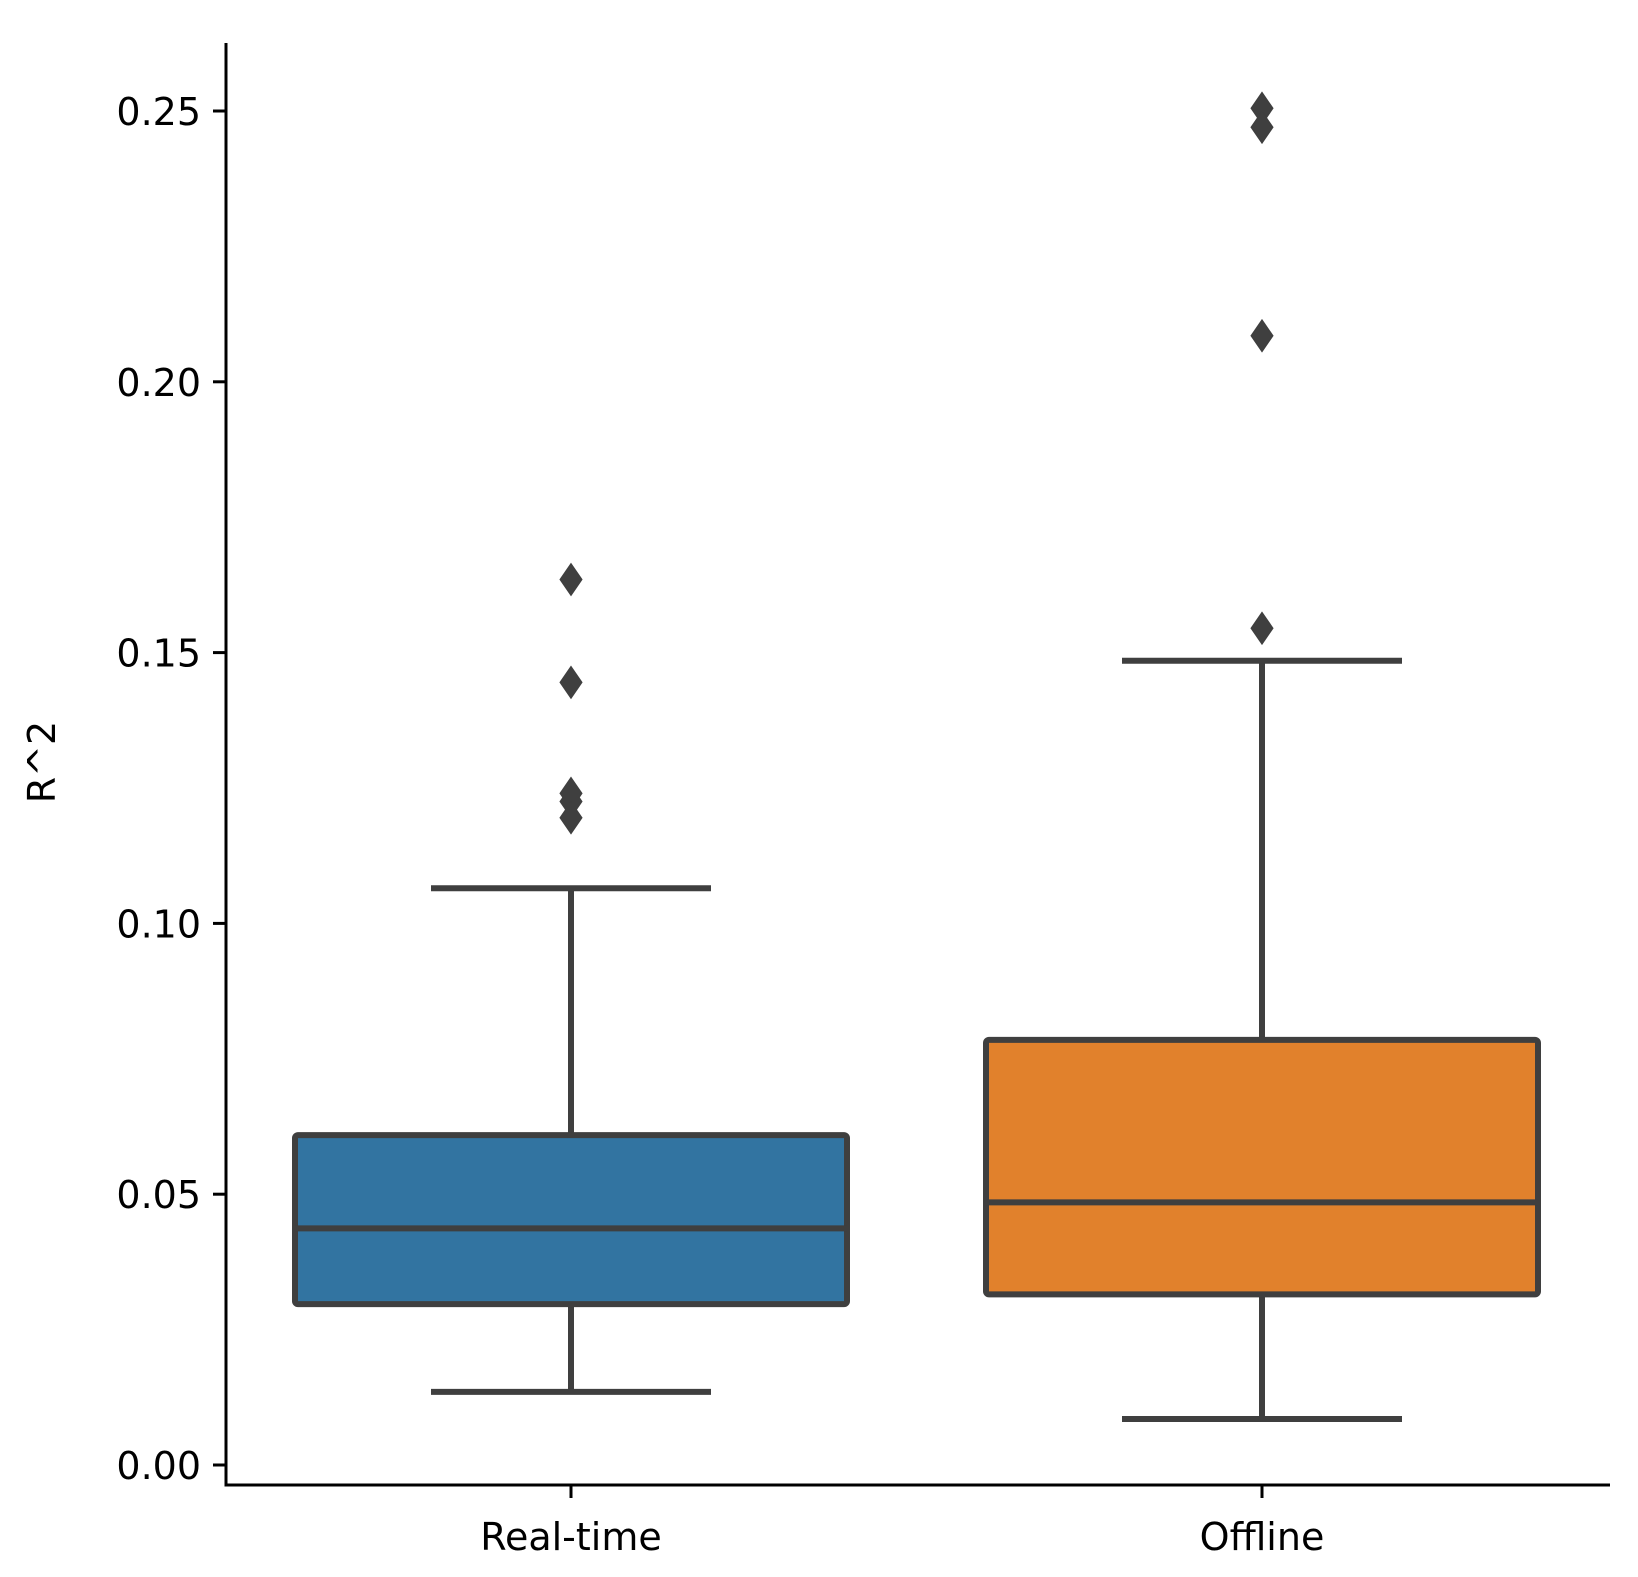 This screenshot has width=1638, height=1577. I want to click on box-offline, so click(1262, 1167).